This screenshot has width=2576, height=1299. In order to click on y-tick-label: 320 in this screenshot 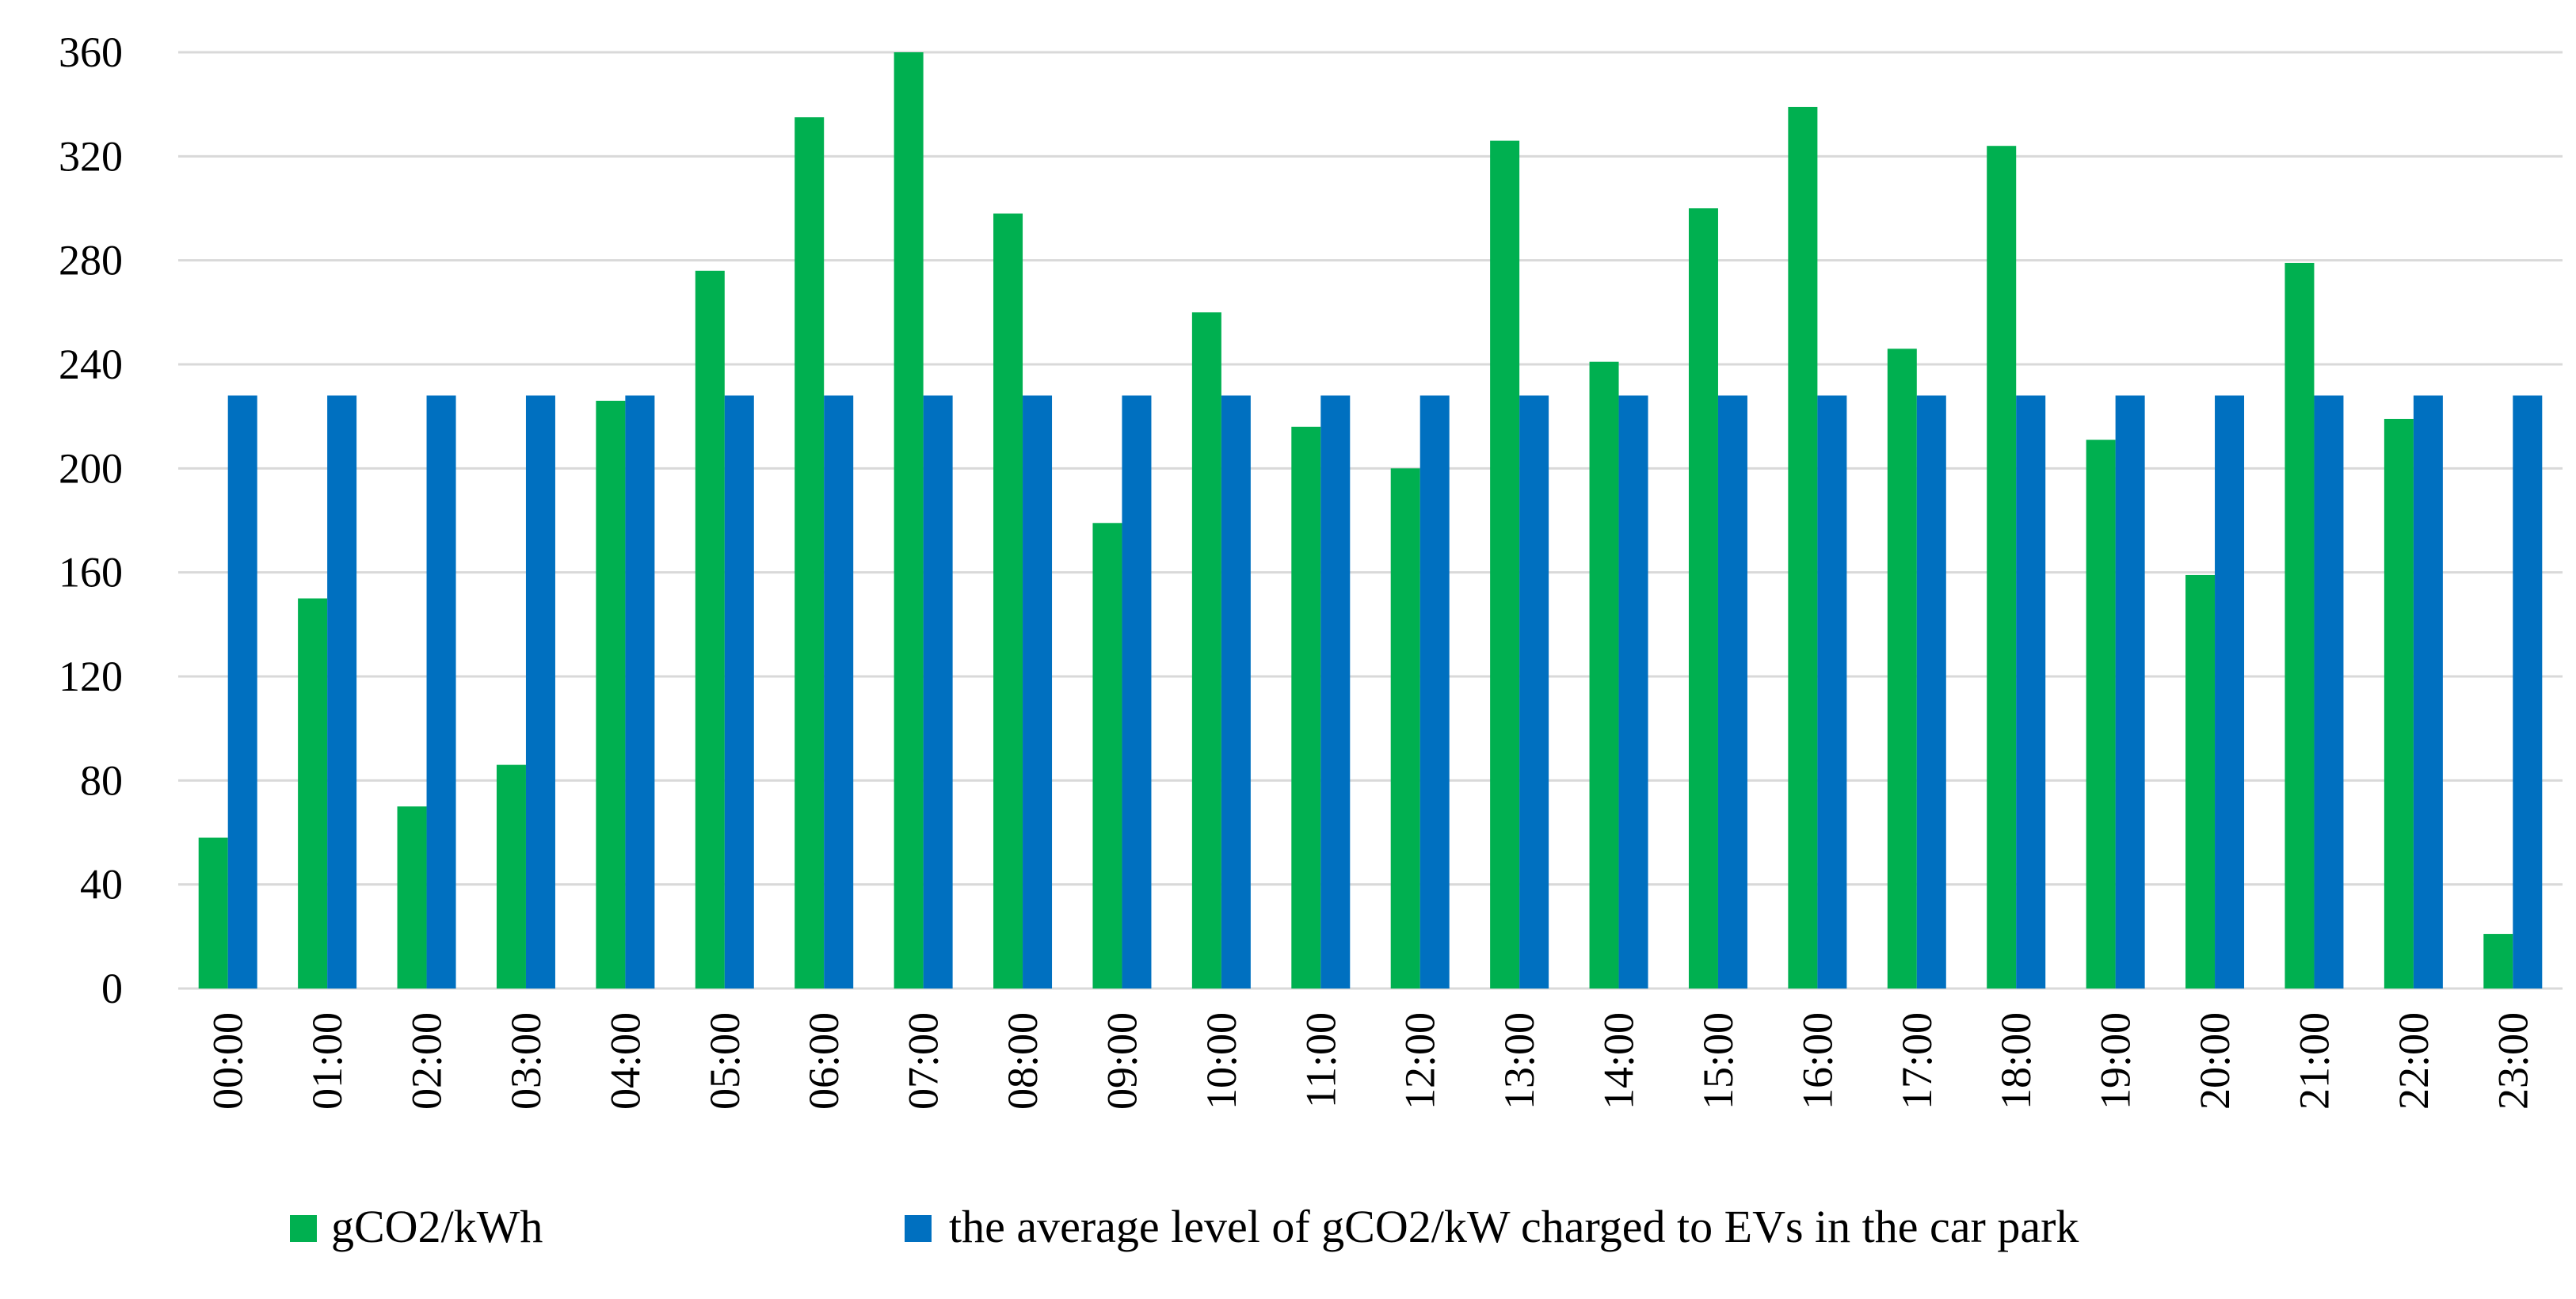, I will do `click(91, 156)`.